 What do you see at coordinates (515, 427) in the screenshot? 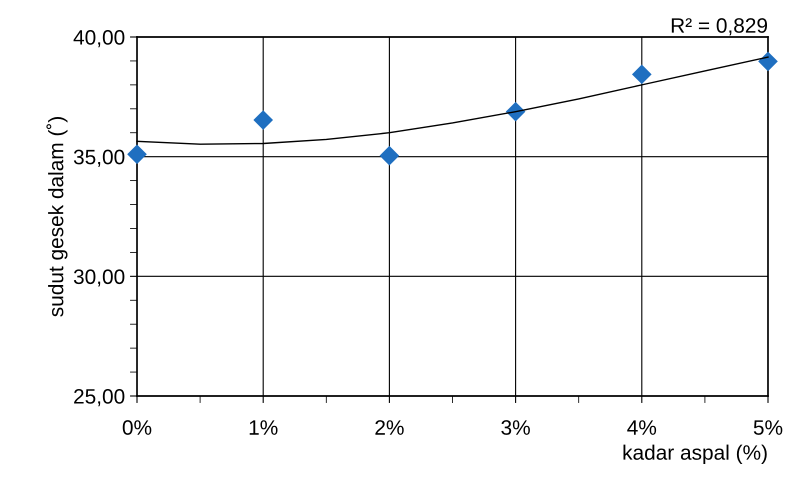
I see `x-tick-label: 3%` at bounding box center [515, 427].